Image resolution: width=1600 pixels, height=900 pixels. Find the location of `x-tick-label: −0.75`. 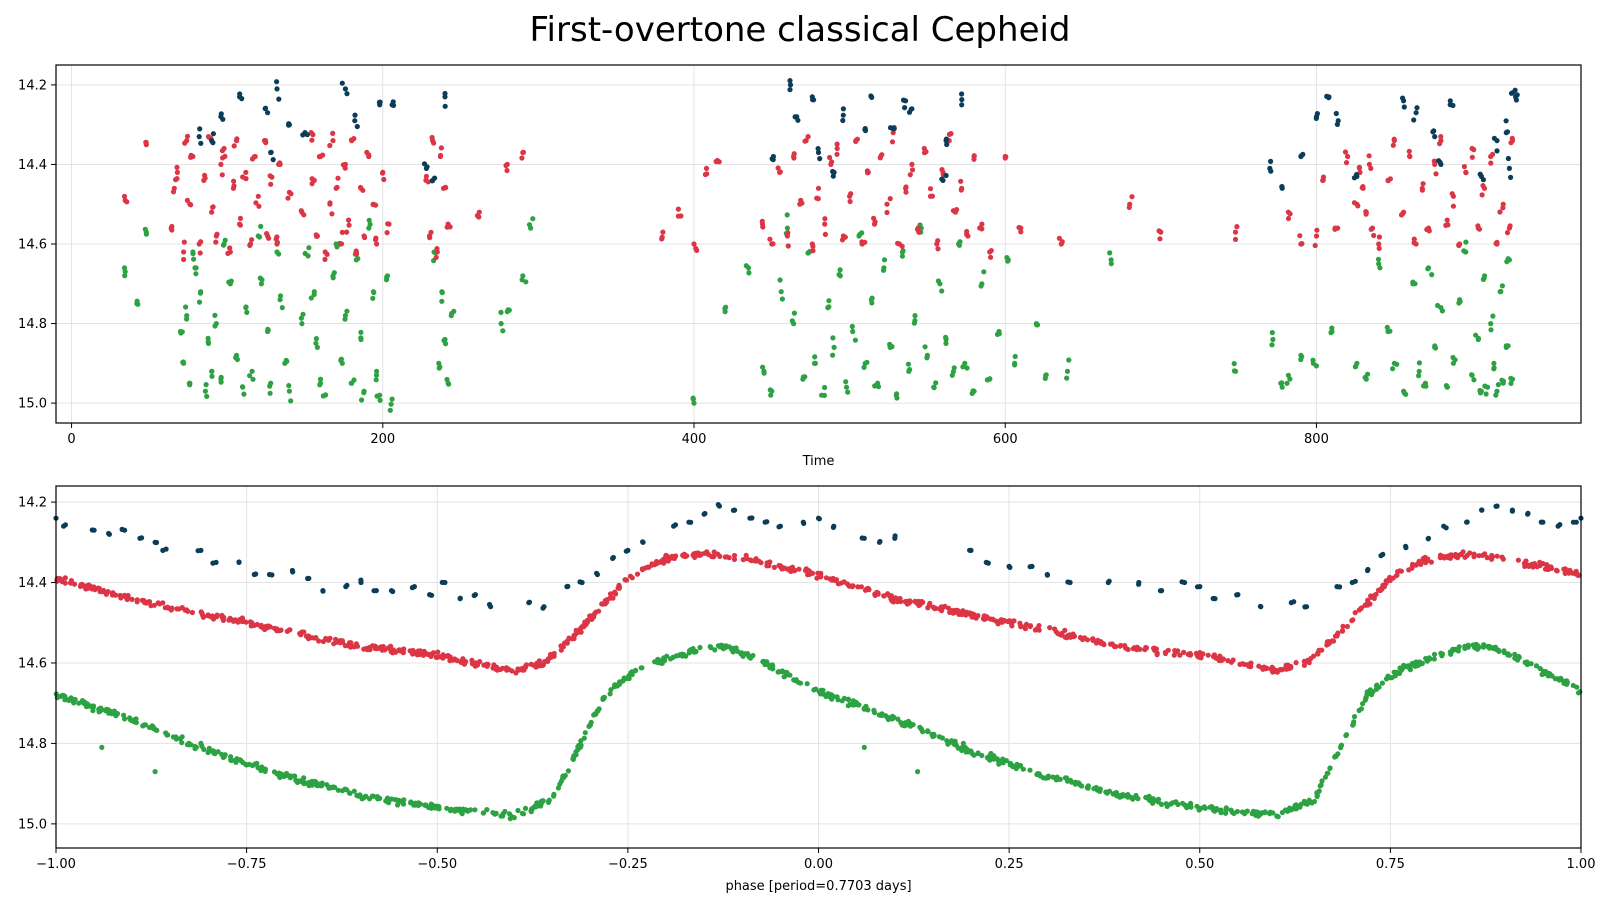

x-tick-label: −0.75 is located at coordinates (247, 864).